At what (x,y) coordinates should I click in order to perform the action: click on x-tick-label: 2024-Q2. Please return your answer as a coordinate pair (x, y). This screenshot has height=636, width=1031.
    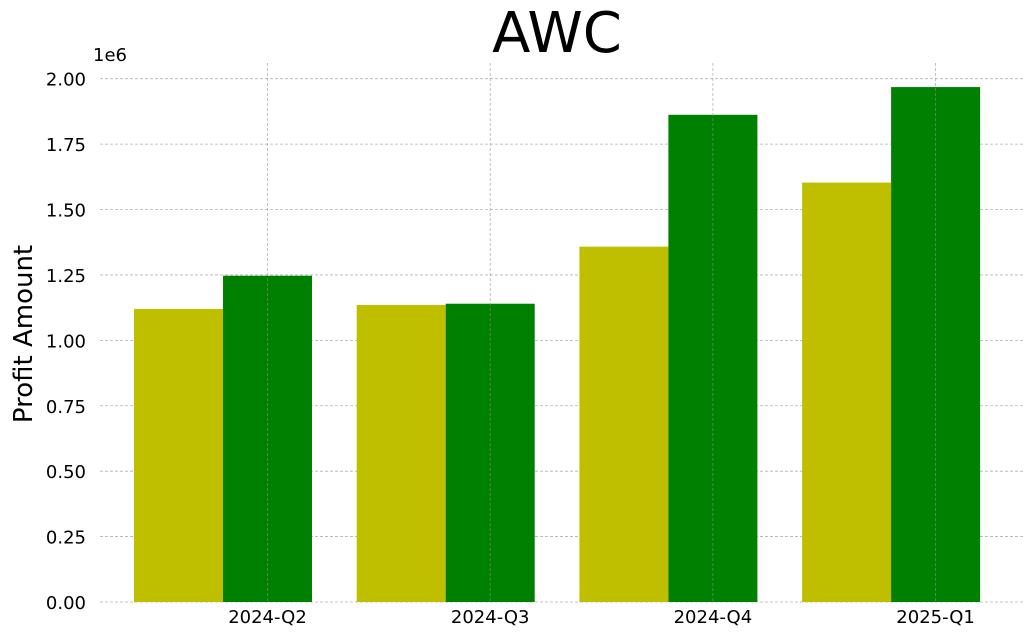
    Looking at the image, I should click on (267, 617).